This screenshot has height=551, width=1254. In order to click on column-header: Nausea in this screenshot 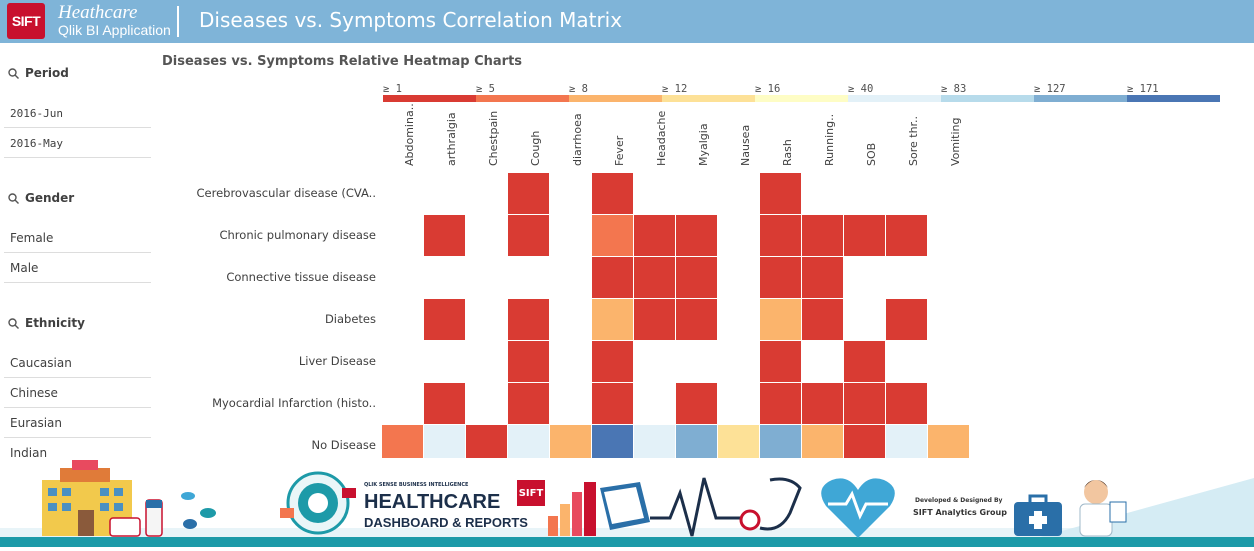, I will do `click(739, 143)`.